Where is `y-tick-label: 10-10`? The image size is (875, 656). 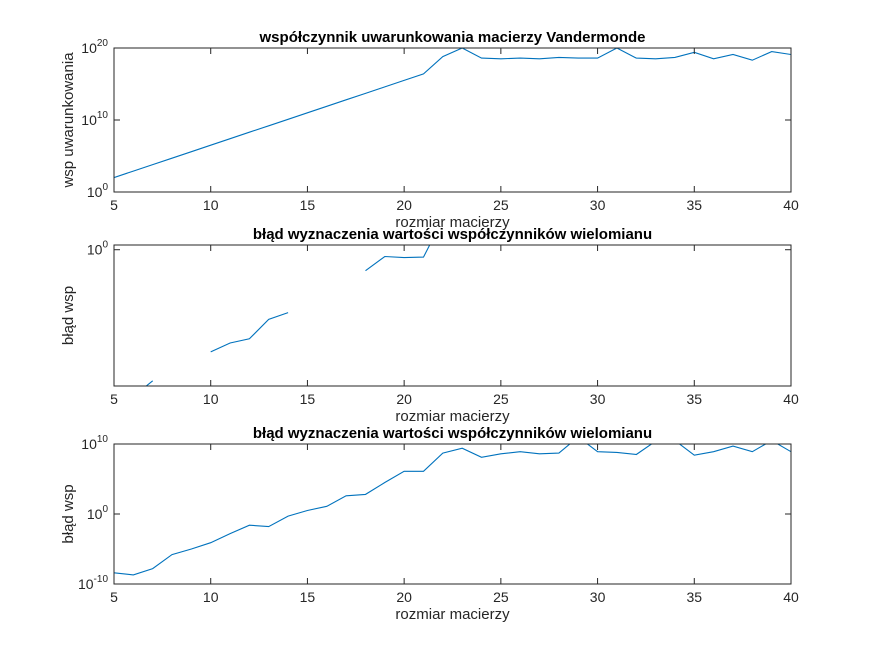 y-tick-label: 10-10 is located at coordinates (93, 583).